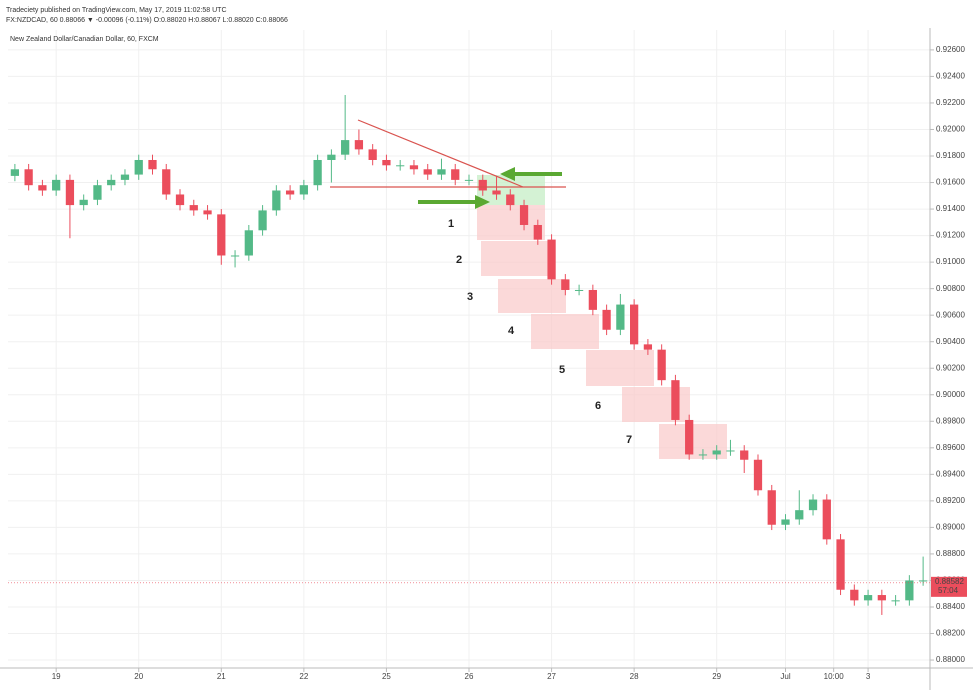 The image size is (973, 700). I want to click on x-tick-label: 26, so click(469, 676).